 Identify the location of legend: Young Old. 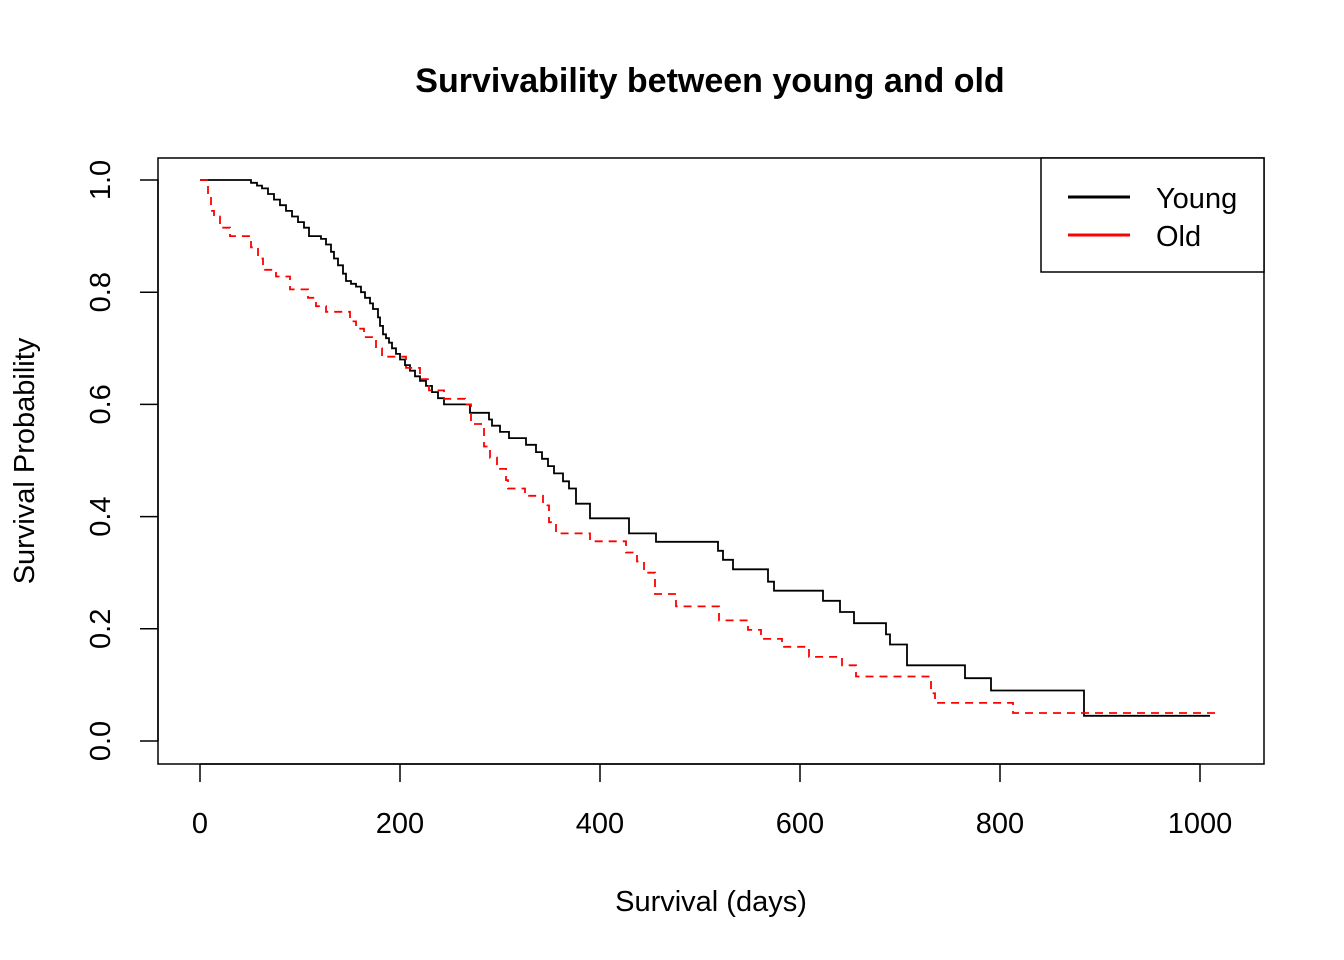
(1152, 215).